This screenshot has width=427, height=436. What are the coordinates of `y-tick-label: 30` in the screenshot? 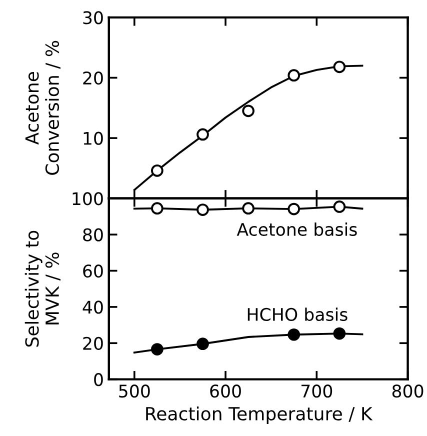 It's located at (93, 17).